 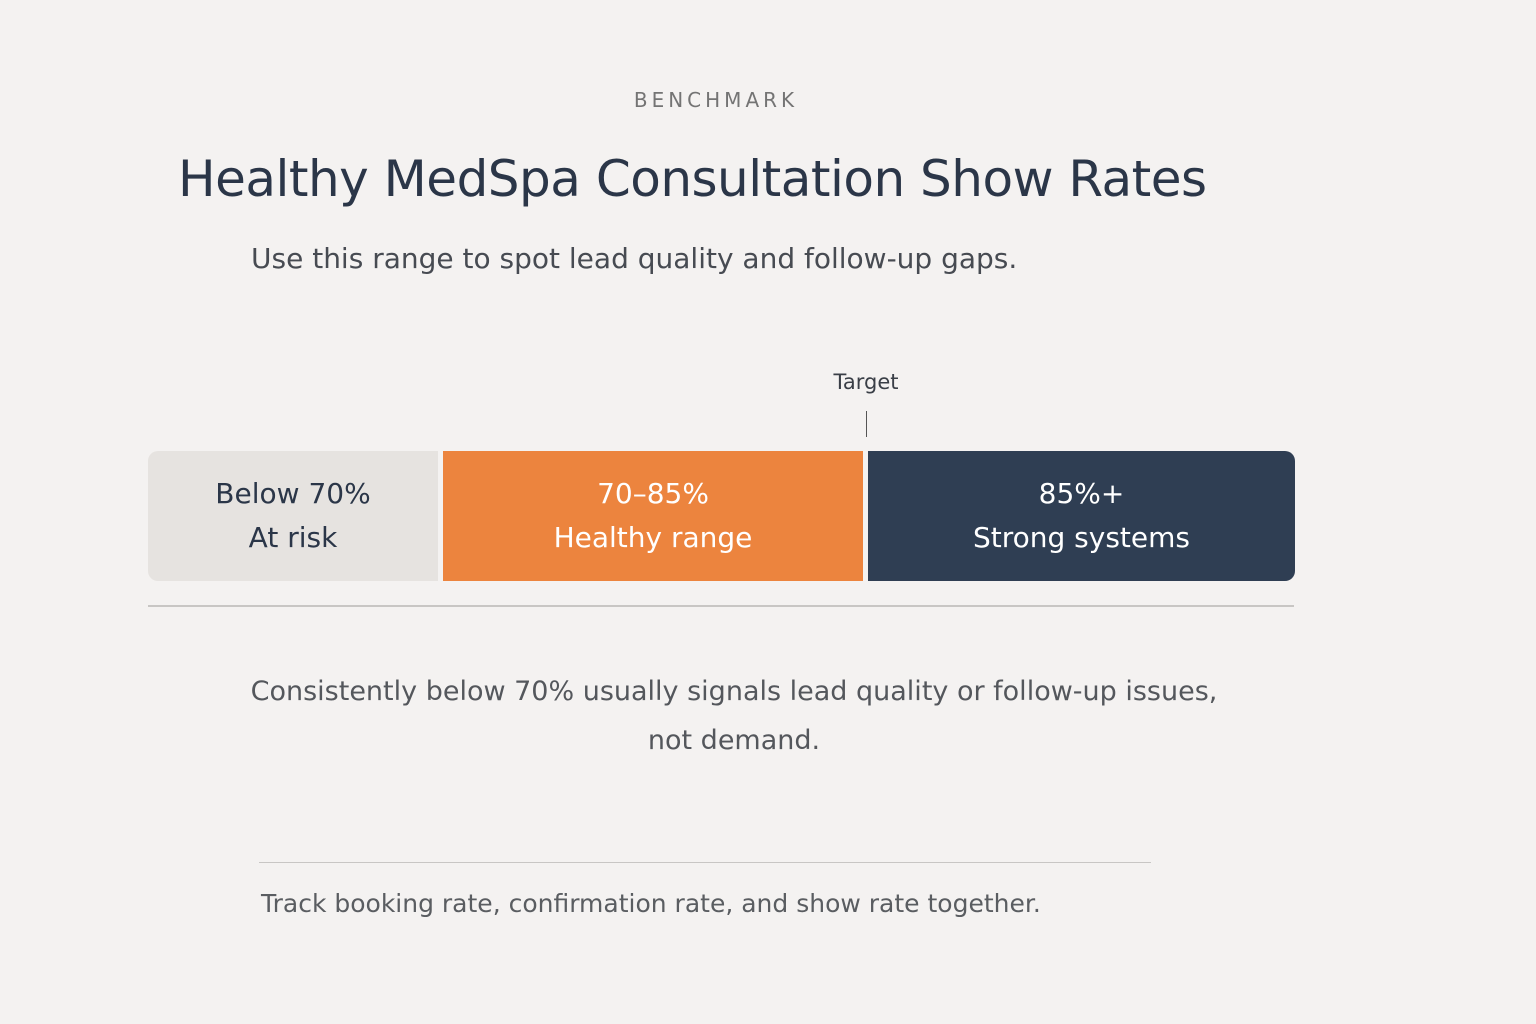 I want to click on segment-label: Healthy range, so click(x=653, y=537).